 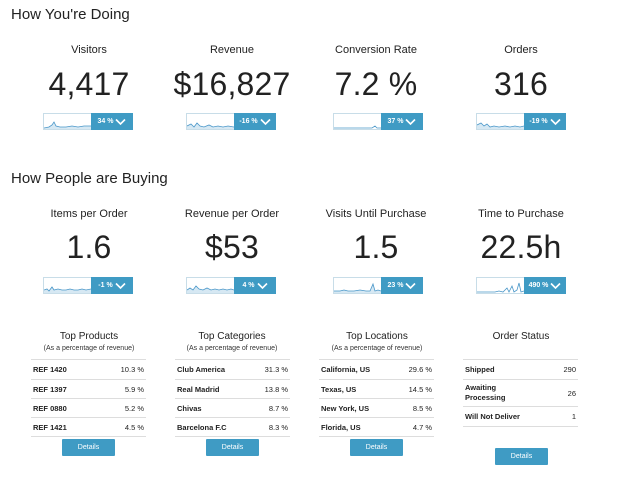 I want to click on row-name: Shipped, so click(x=480, y=369).